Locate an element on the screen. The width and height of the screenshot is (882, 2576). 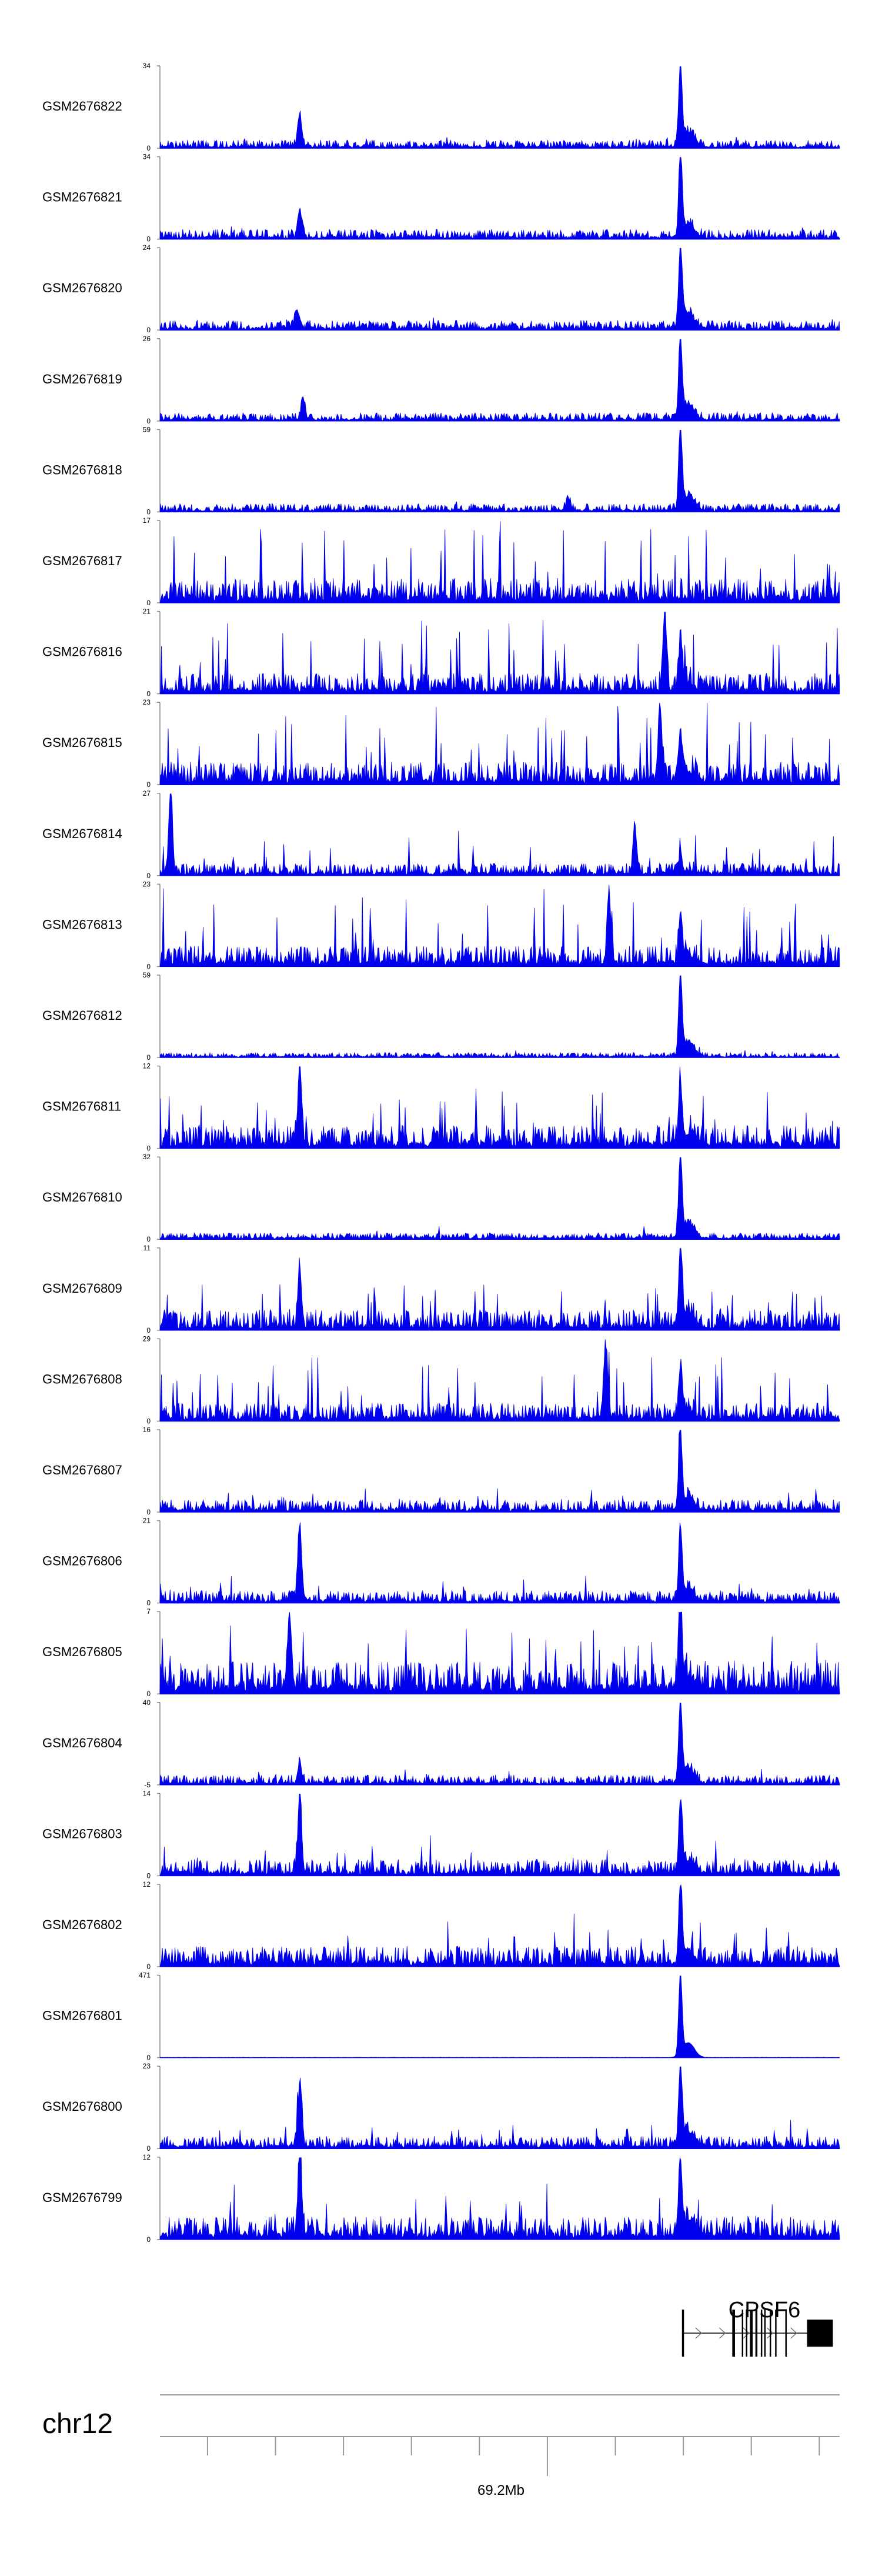
track-GSM2676810: GSM2676810 32 0 is located at coordinates (441, 1198).